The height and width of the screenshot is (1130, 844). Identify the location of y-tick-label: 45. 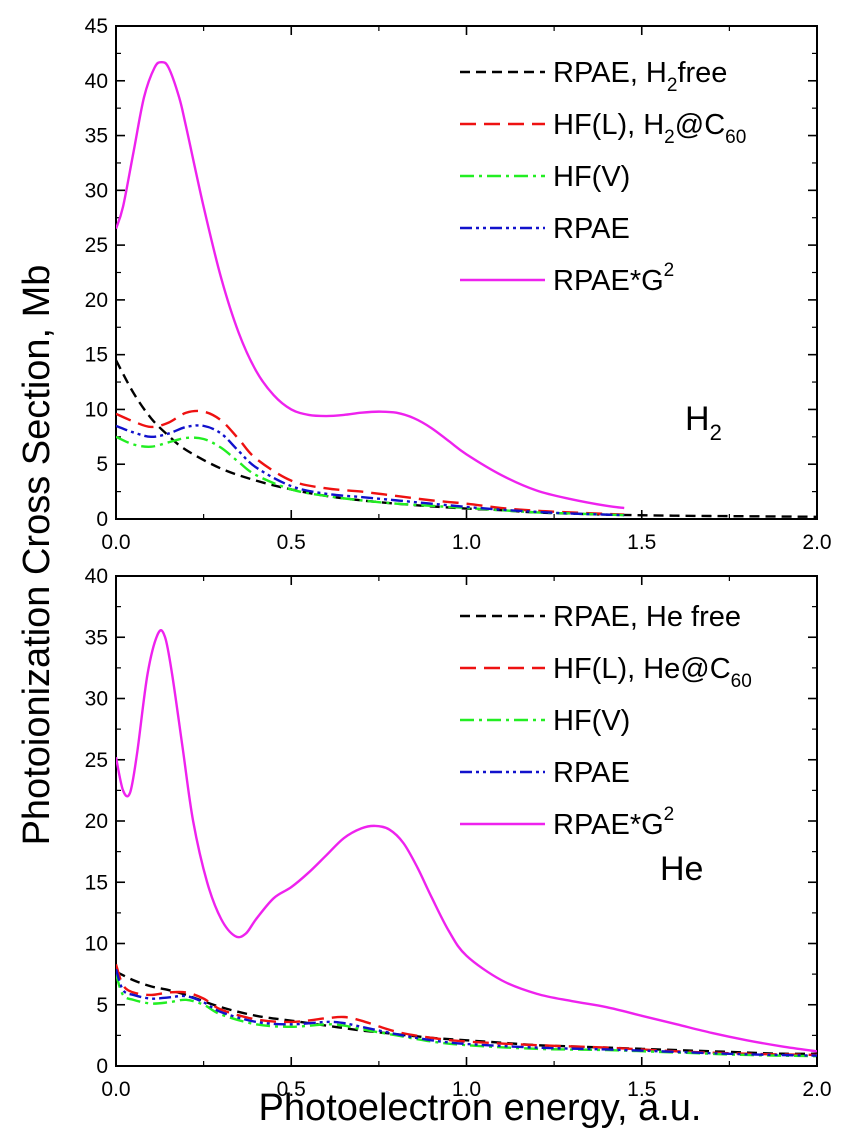
(96, 26).